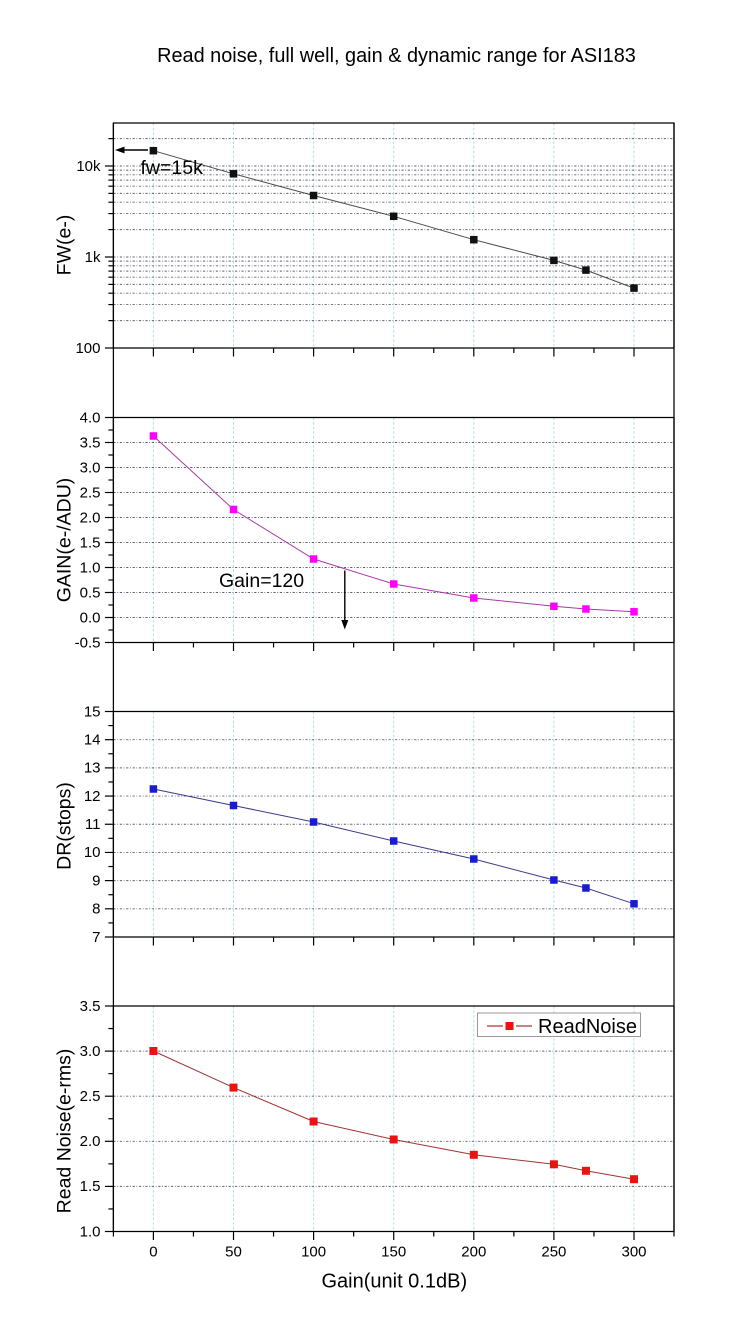 This screenshot has height=1339, width=750. I want to click on svg-text: 250, so click(553, 1252).